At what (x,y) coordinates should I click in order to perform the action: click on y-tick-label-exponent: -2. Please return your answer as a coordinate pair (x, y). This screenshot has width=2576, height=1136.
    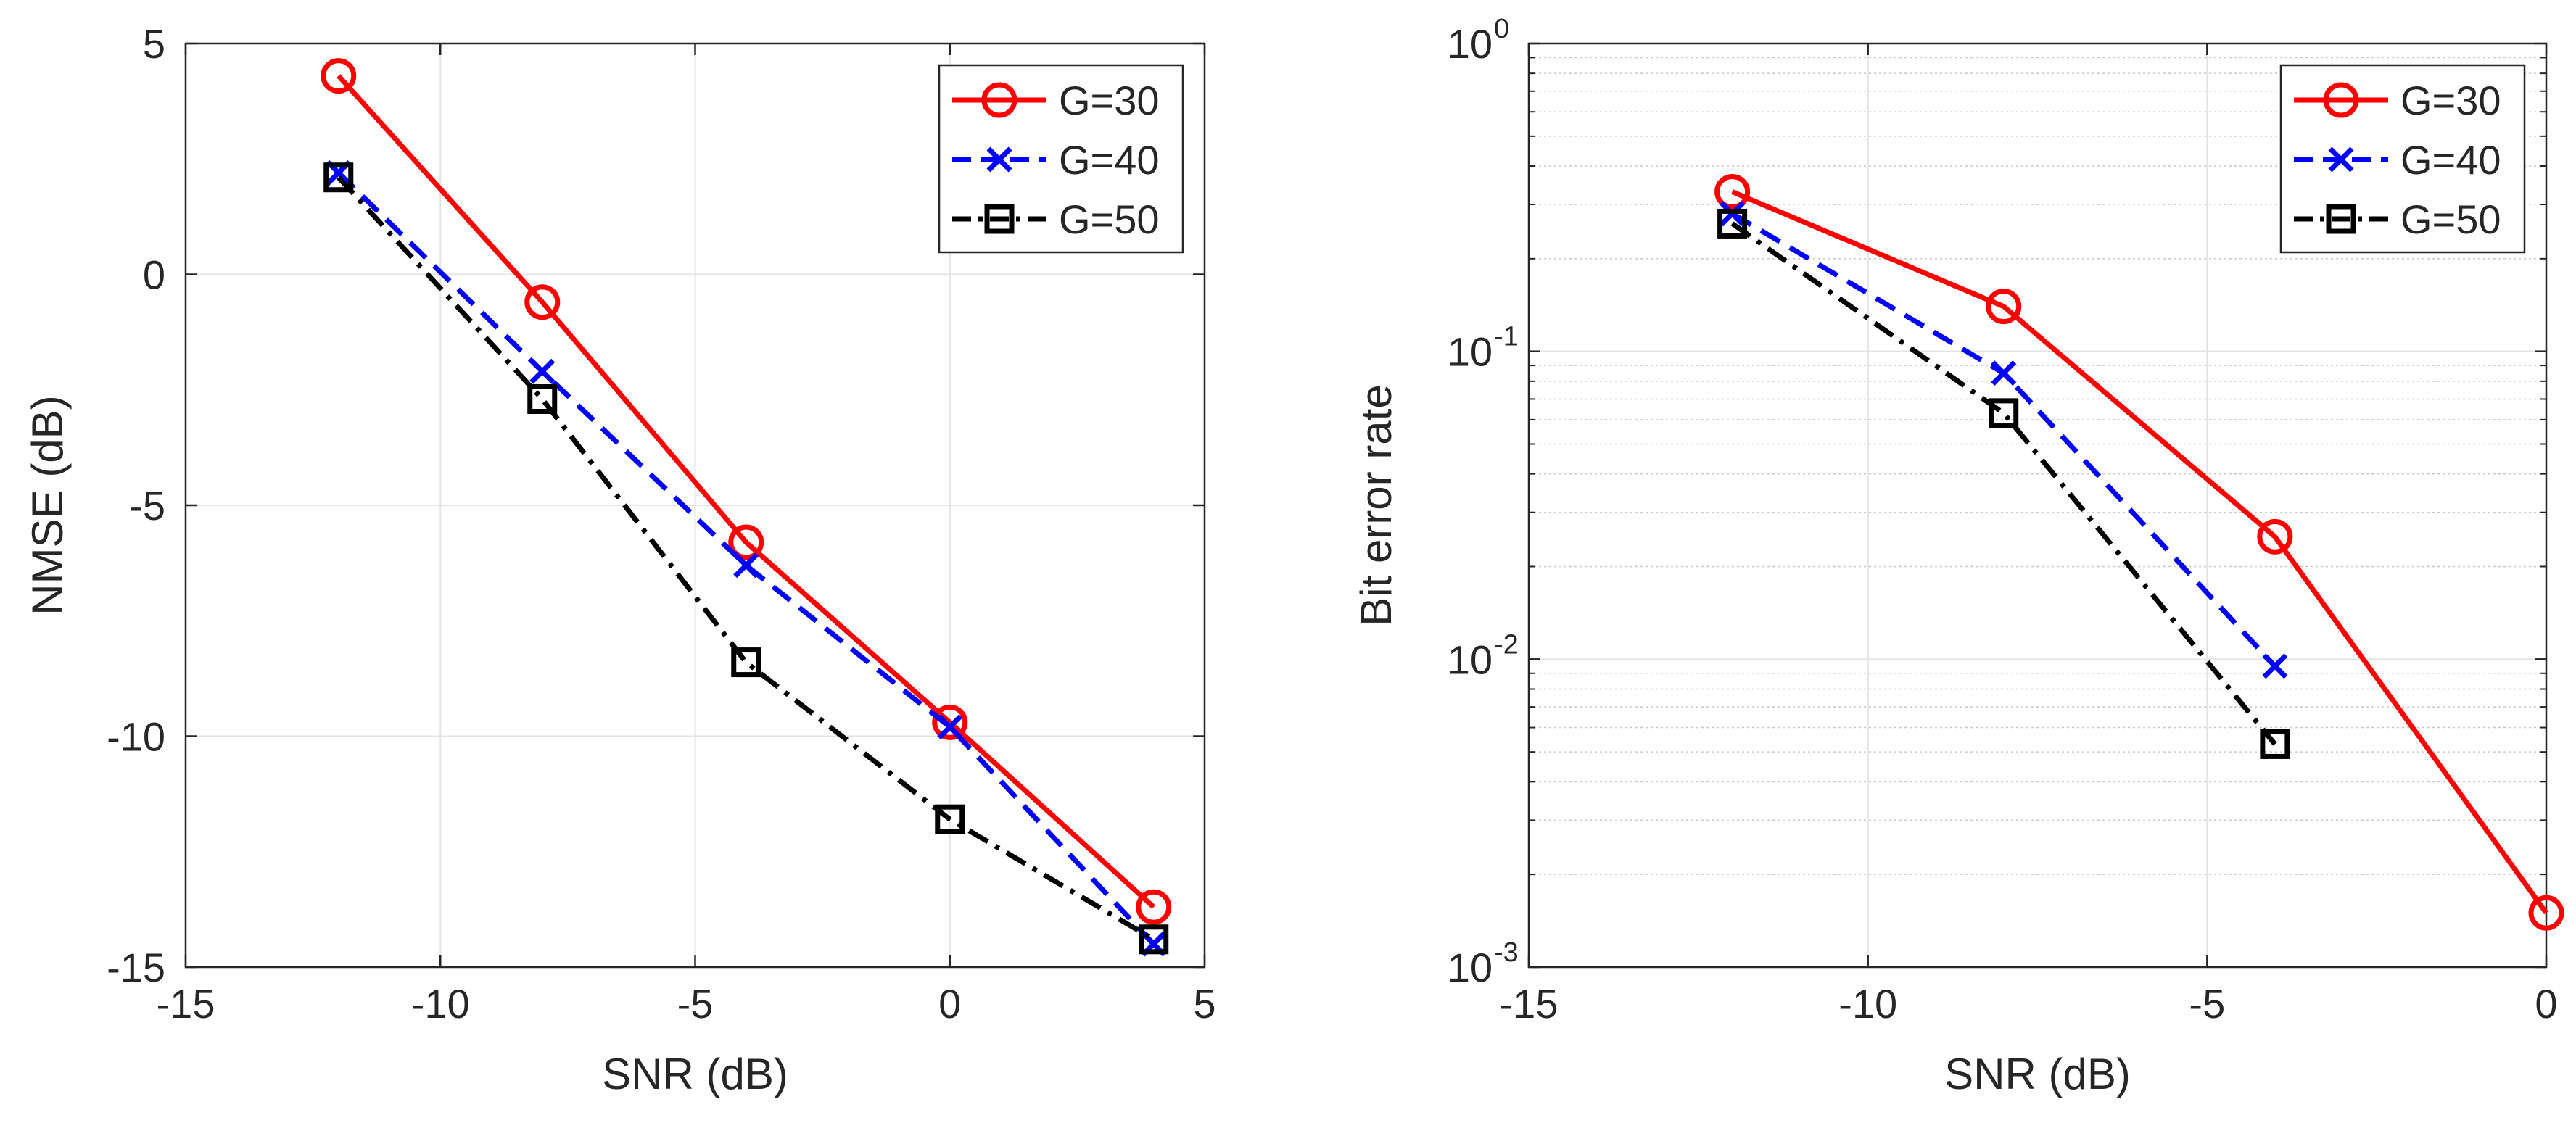
    Looking at the image, I should click on (1506, 644).